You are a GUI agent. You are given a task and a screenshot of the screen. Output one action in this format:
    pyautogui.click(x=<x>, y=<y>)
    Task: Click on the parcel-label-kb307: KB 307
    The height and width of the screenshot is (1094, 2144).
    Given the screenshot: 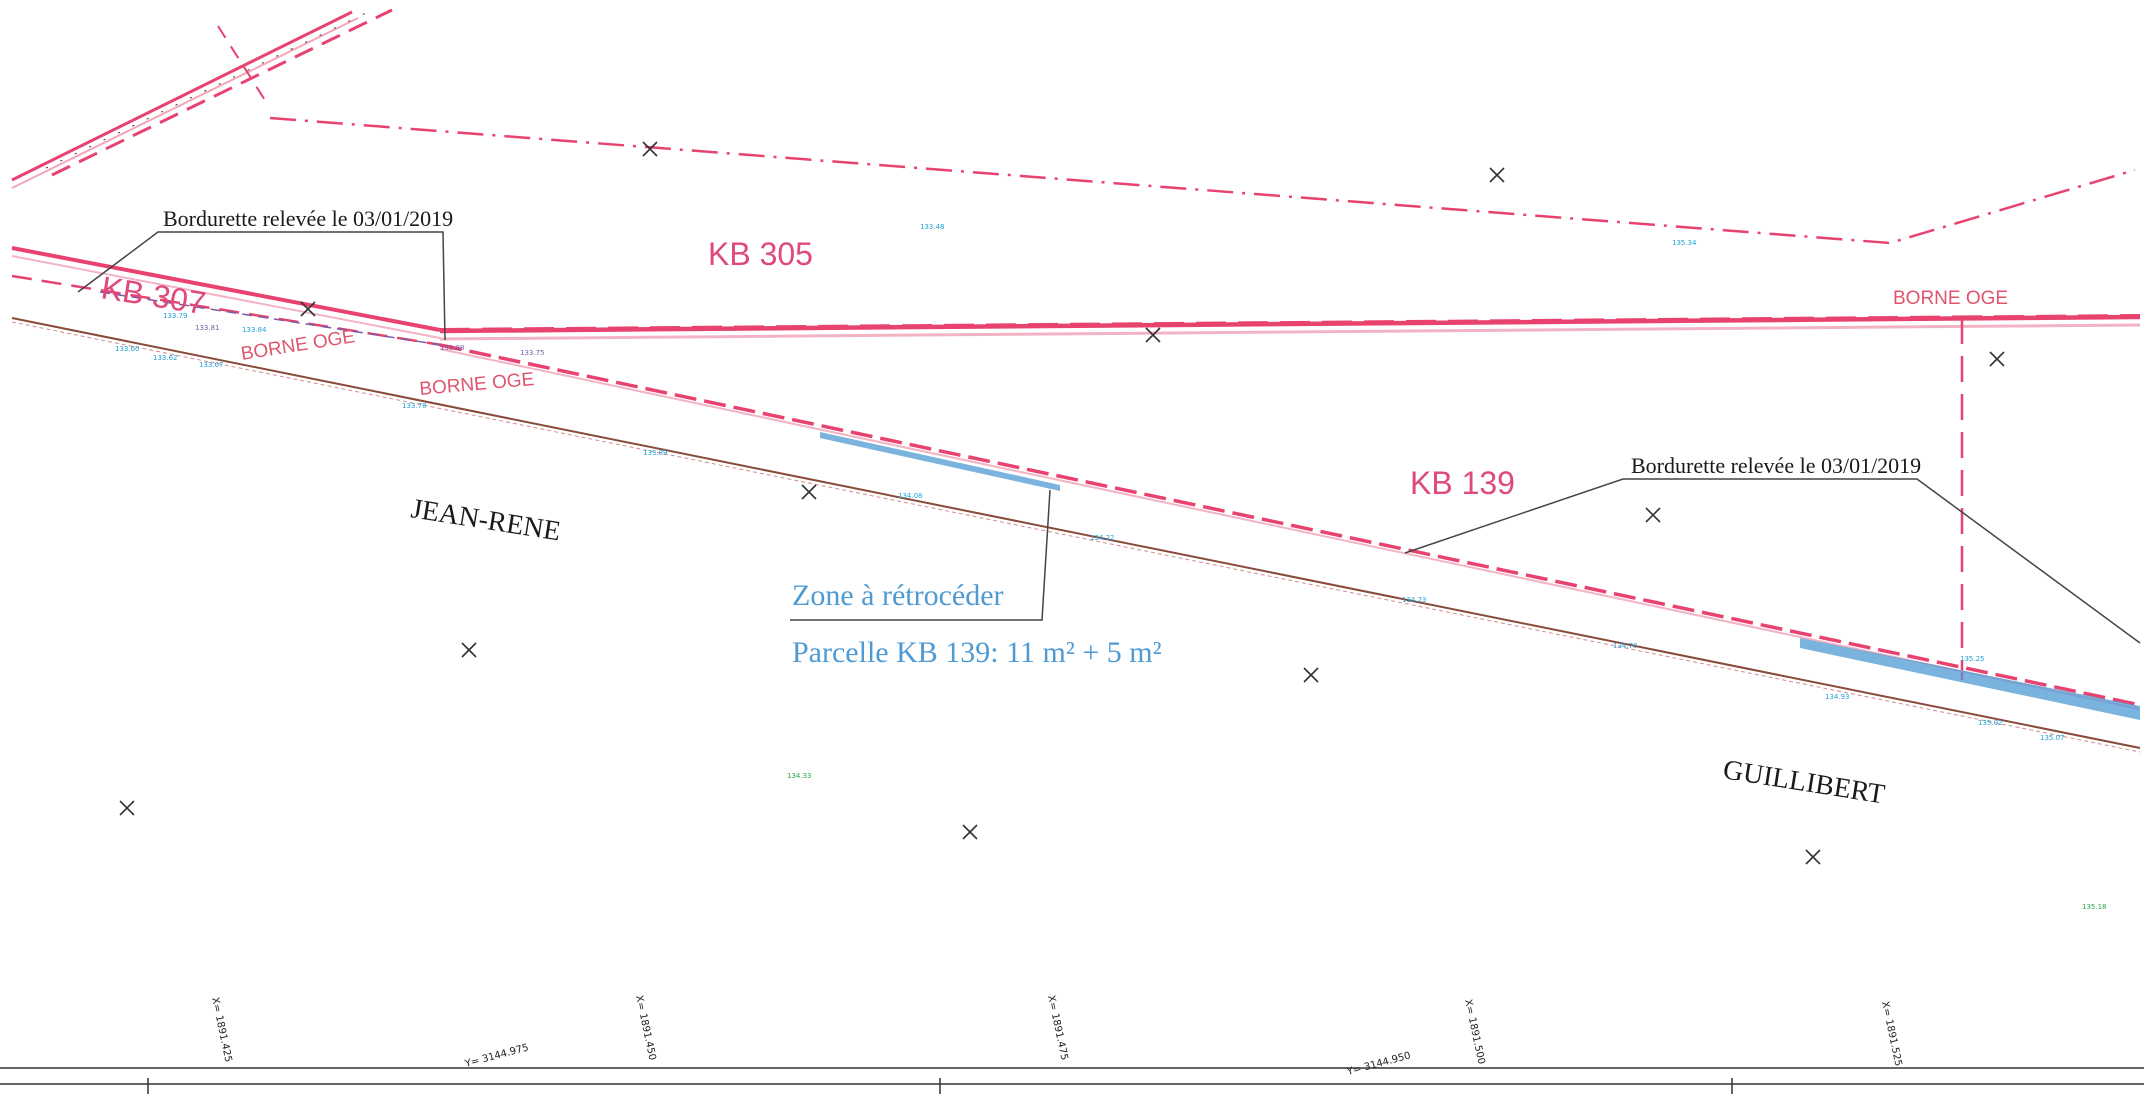 What is the action you would take?
    pyautogui.click(x=153, y=295)
    